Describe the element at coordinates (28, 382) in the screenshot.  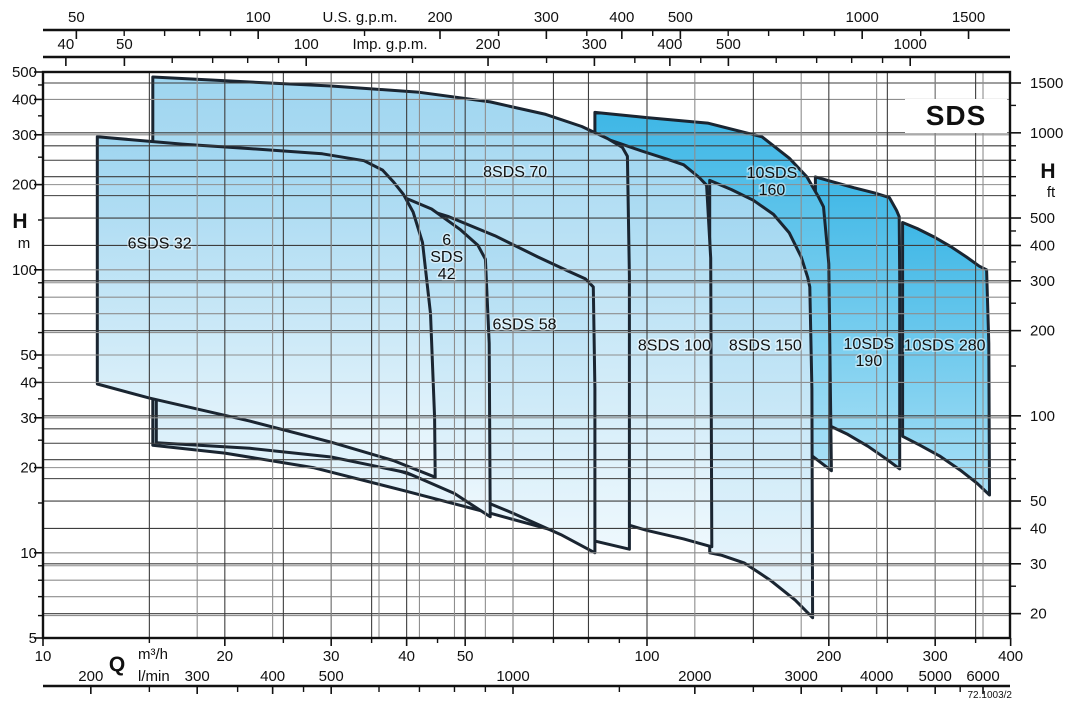
I see `axis-h-m-tick-label: 40` at that location.